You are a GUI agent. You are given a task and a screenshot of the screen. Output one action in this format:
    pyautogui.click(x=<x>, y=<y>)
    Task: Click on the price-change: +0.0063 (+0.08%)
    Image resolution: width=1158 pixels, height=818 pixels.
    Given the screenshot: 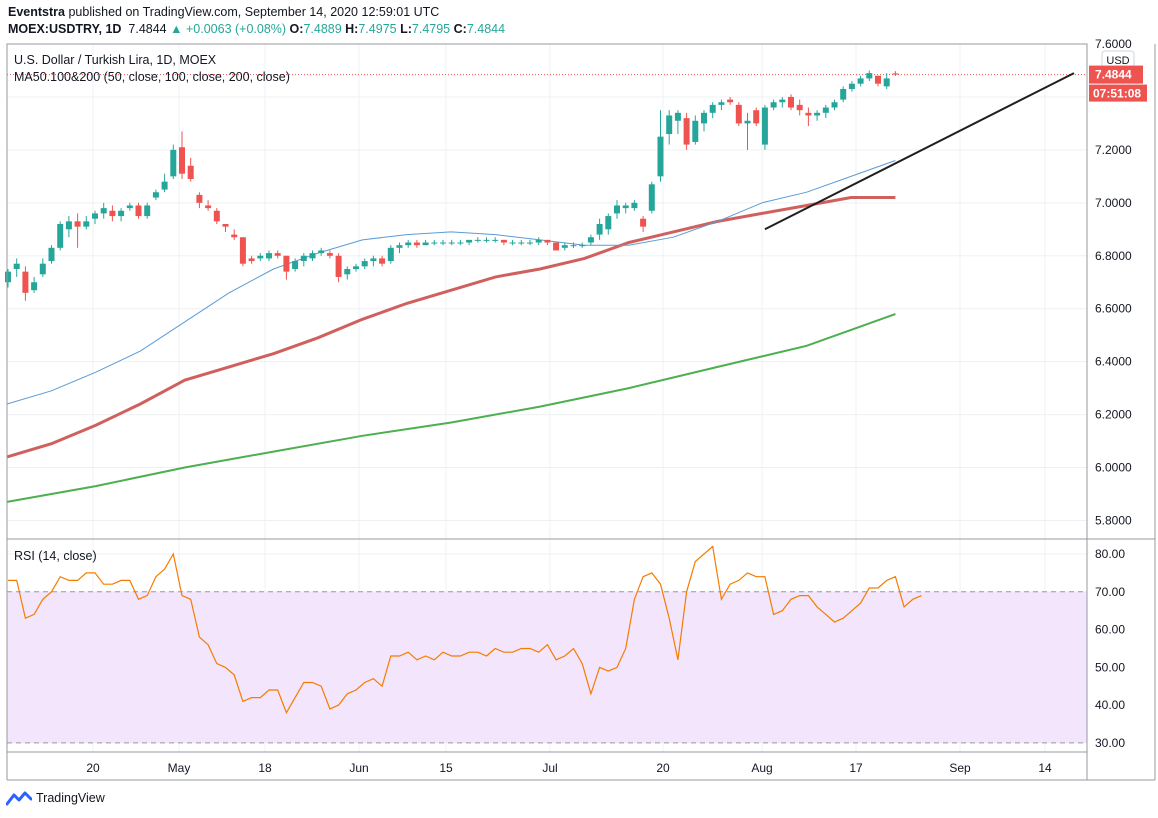 What is the action you would take?
    pyautogui.click(x=236, y=29)
    